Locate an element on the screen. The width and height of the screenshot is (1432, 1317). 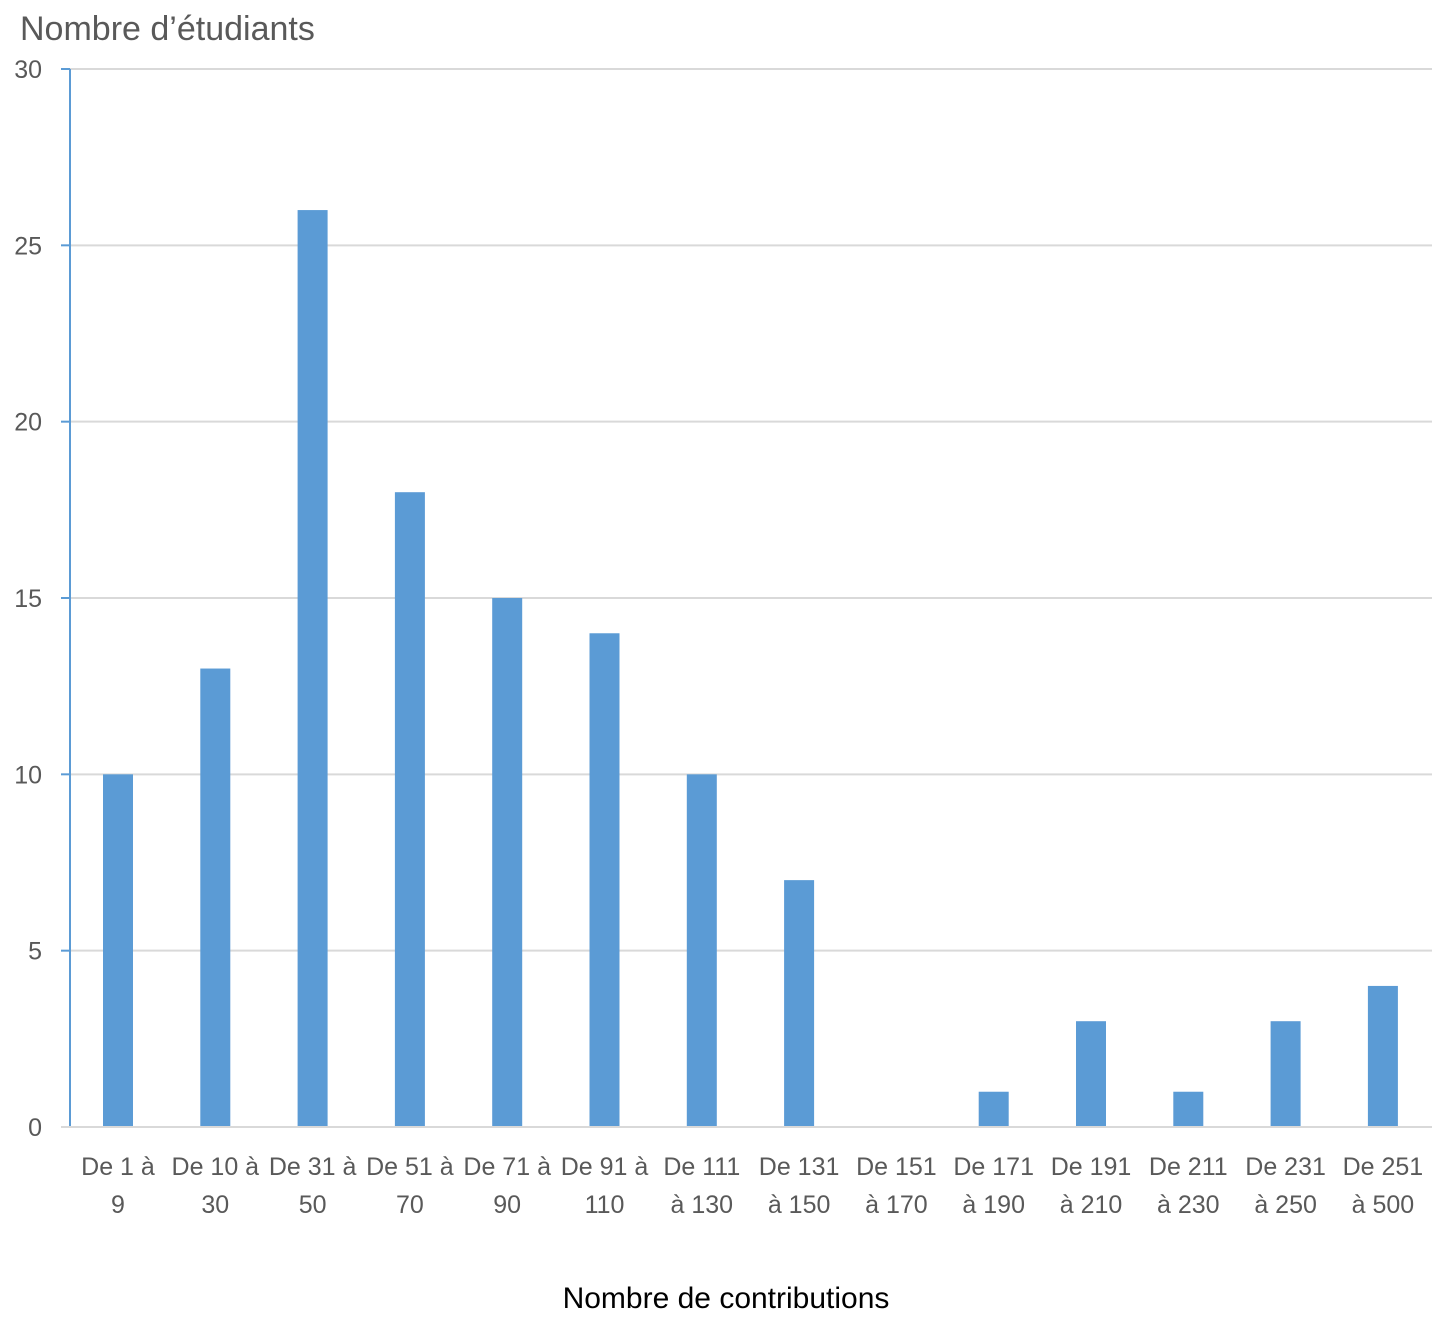
x-tick-label: à 130 is located at coordinates (702, 1205).